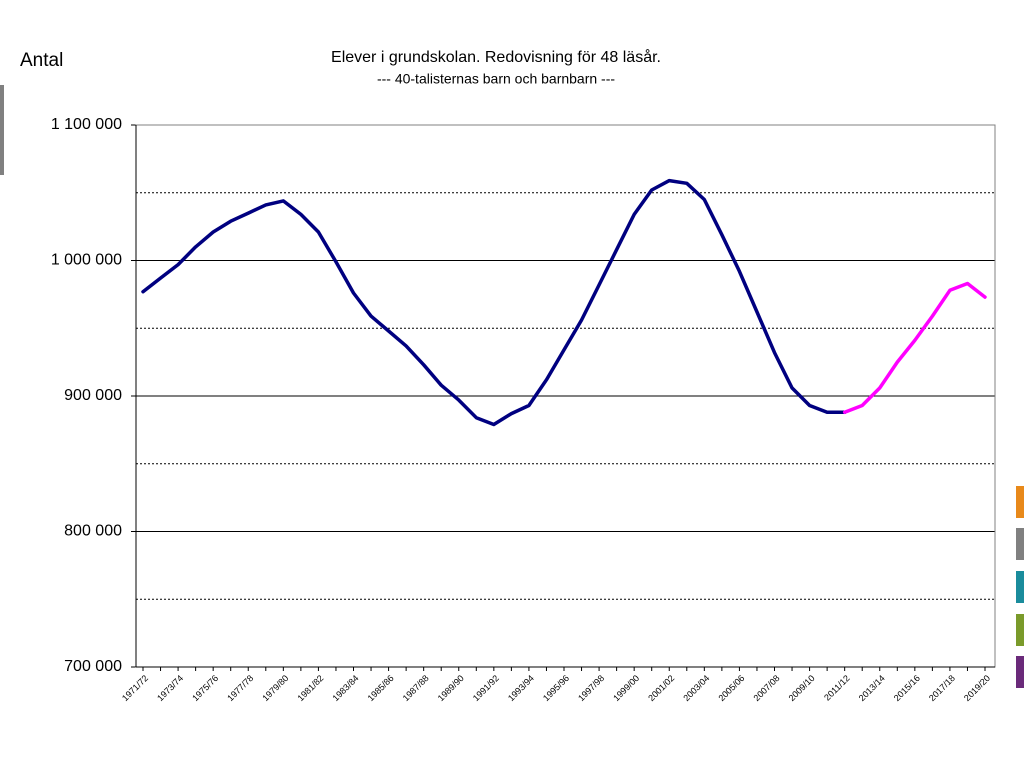  I want to click on x-tick-label: 2011/12, so click(837, 688).